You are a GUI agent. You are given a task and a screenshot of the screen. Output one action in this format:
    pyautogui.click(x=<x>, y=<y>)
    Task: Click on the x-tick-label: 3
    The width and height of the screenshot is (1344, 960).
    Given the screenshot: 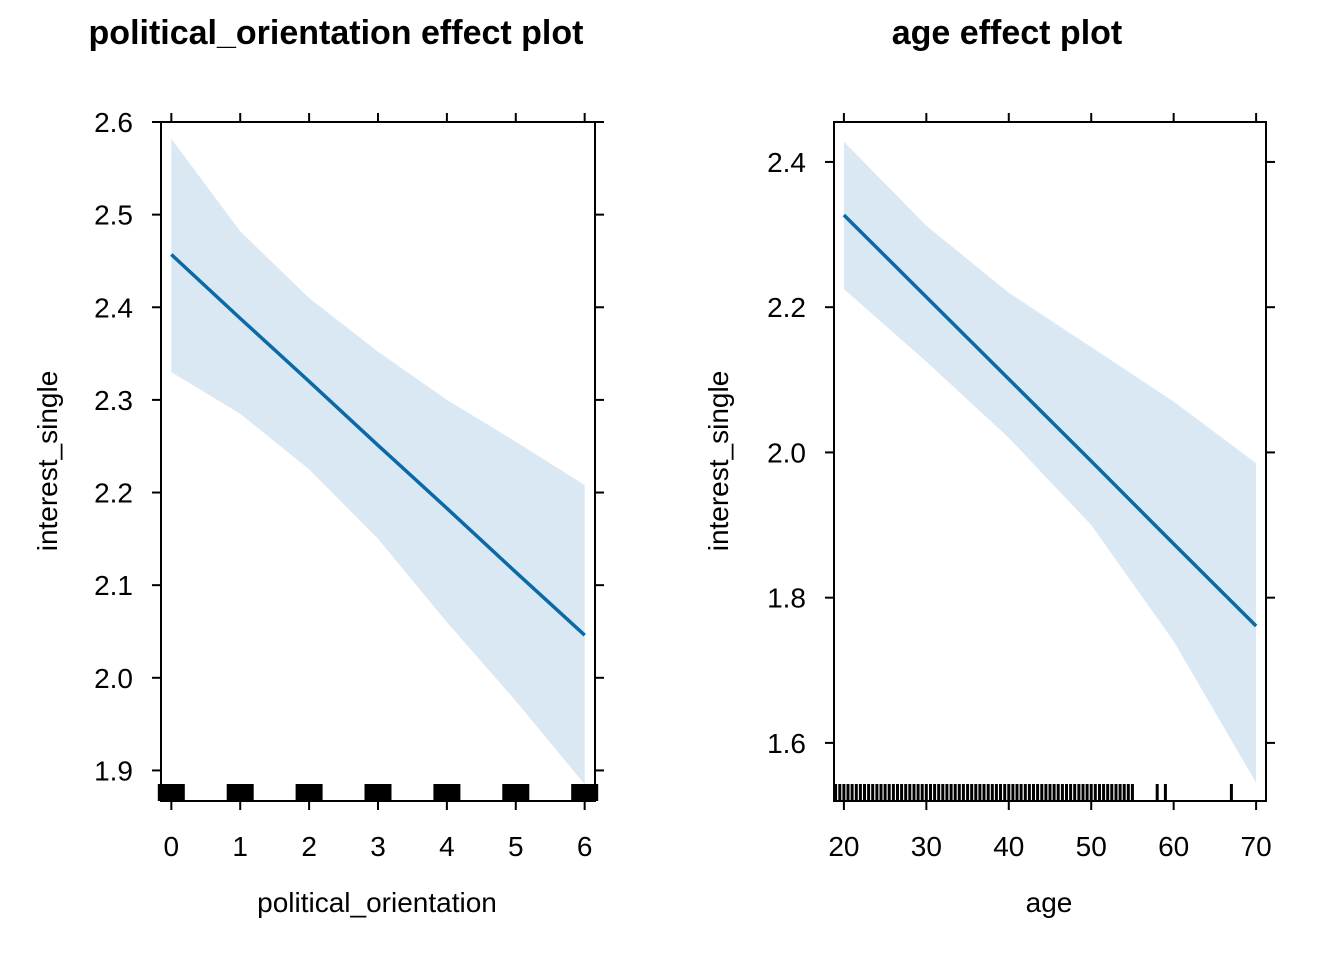 What is the action you would take?
    pyautogui.click(x=378, y=846)
    